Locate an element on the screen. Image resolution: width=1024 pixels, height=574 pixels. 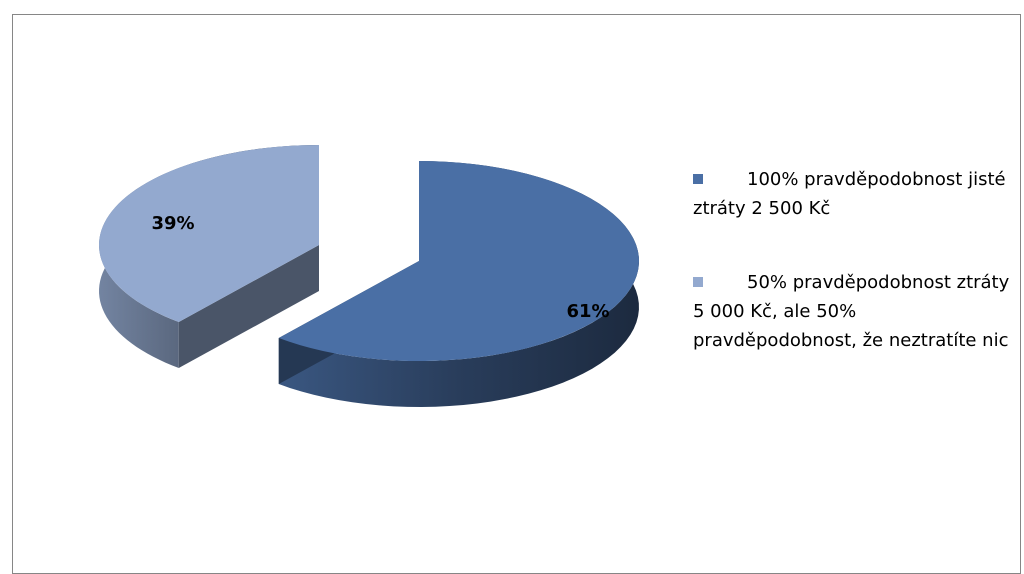
pie-slice-wall is located at coordinates (248, 307).